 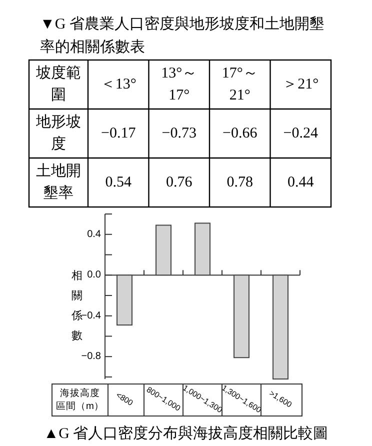 I want to click on y-tick-label: −0.4, so click(x=91, y=316).